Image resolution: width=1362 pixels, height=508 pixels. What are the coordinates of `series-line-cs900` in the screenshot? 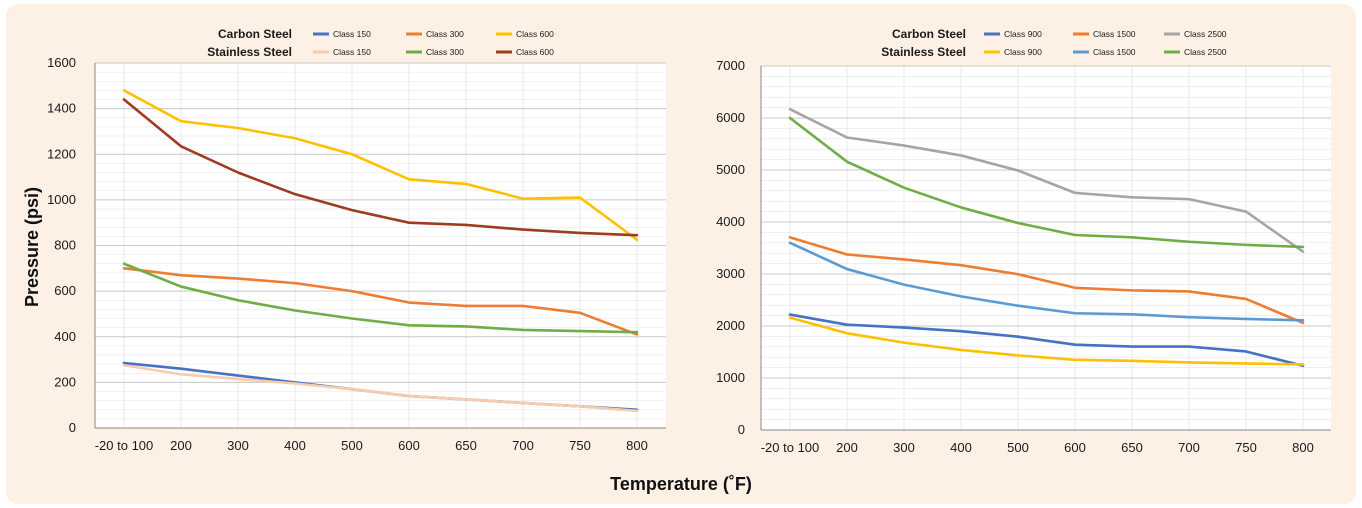 It's located at (1046, 340).